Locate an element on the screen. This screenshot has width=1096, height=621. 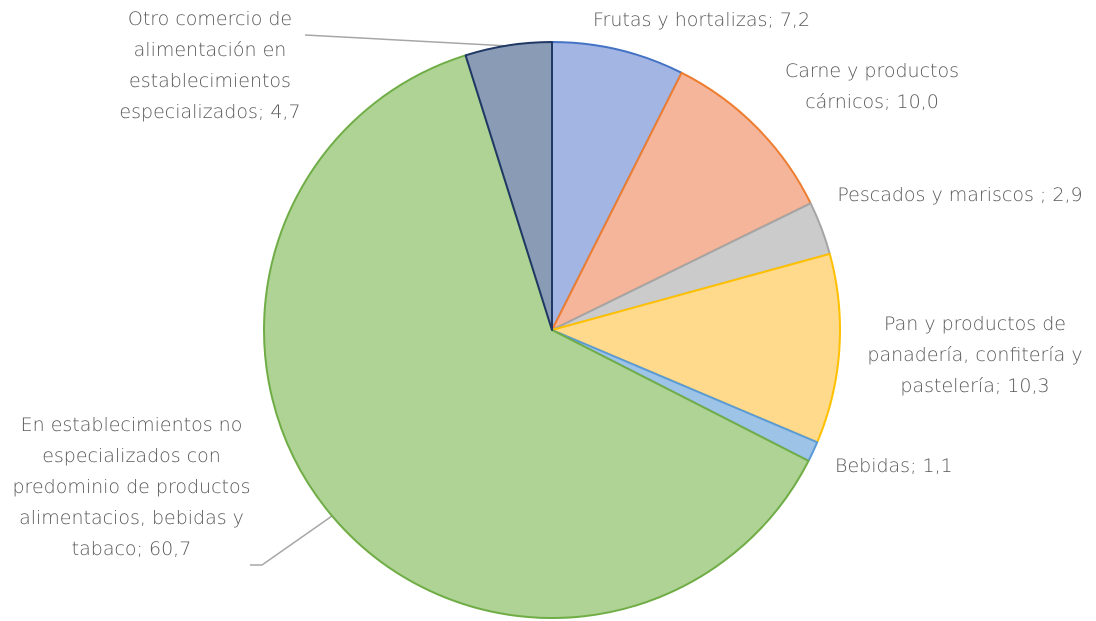
category: Frutas y hortalizas; is located at coordinates (683, 20).